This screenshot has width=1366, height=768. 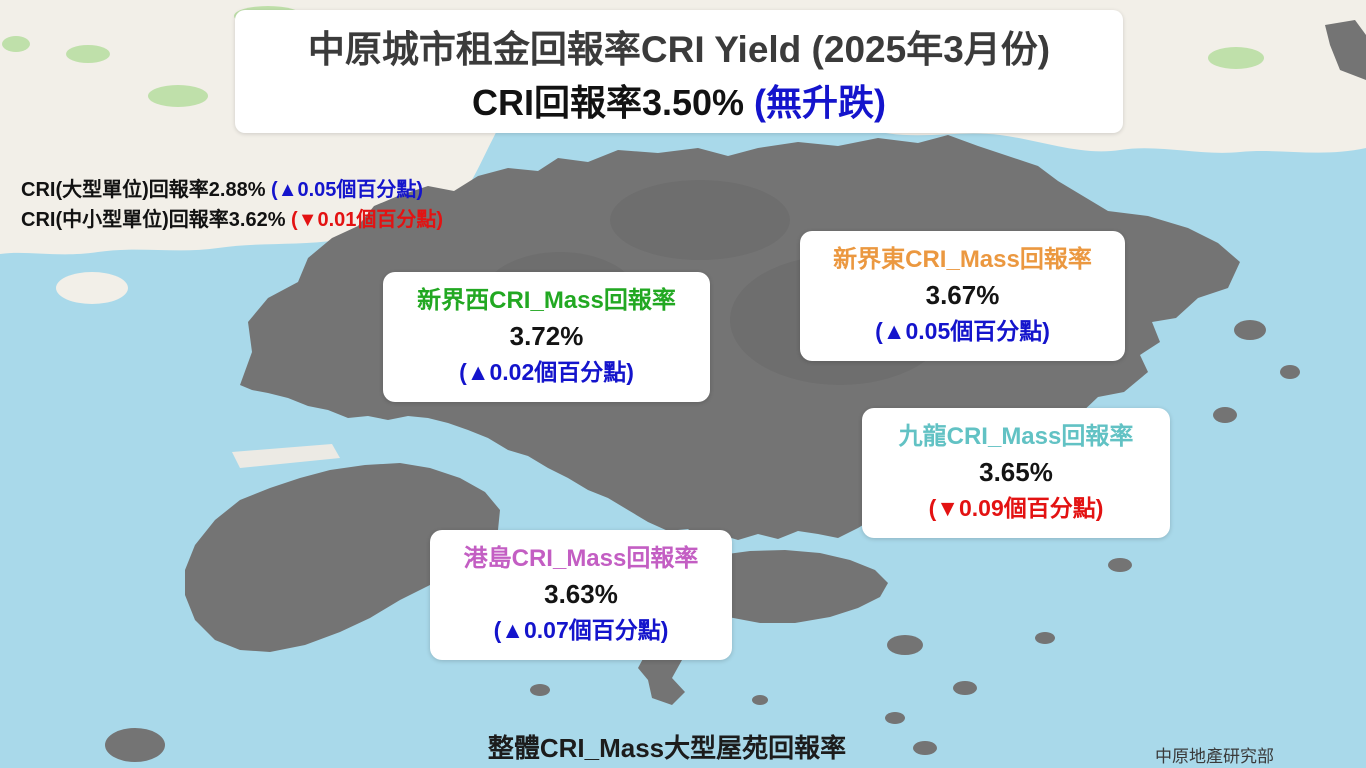 I want to click on overall-yield-value: CRI回報率3.50%, so click(x=608, y=102).